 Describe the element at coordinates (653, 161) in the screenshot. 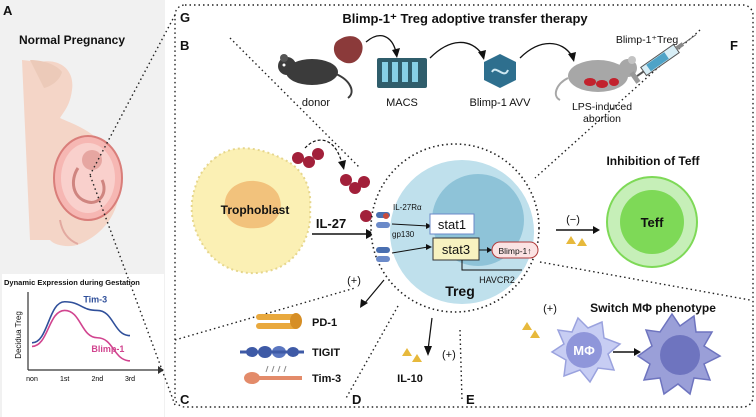

I see `teff-title: Inhibition of Teff` at that location.